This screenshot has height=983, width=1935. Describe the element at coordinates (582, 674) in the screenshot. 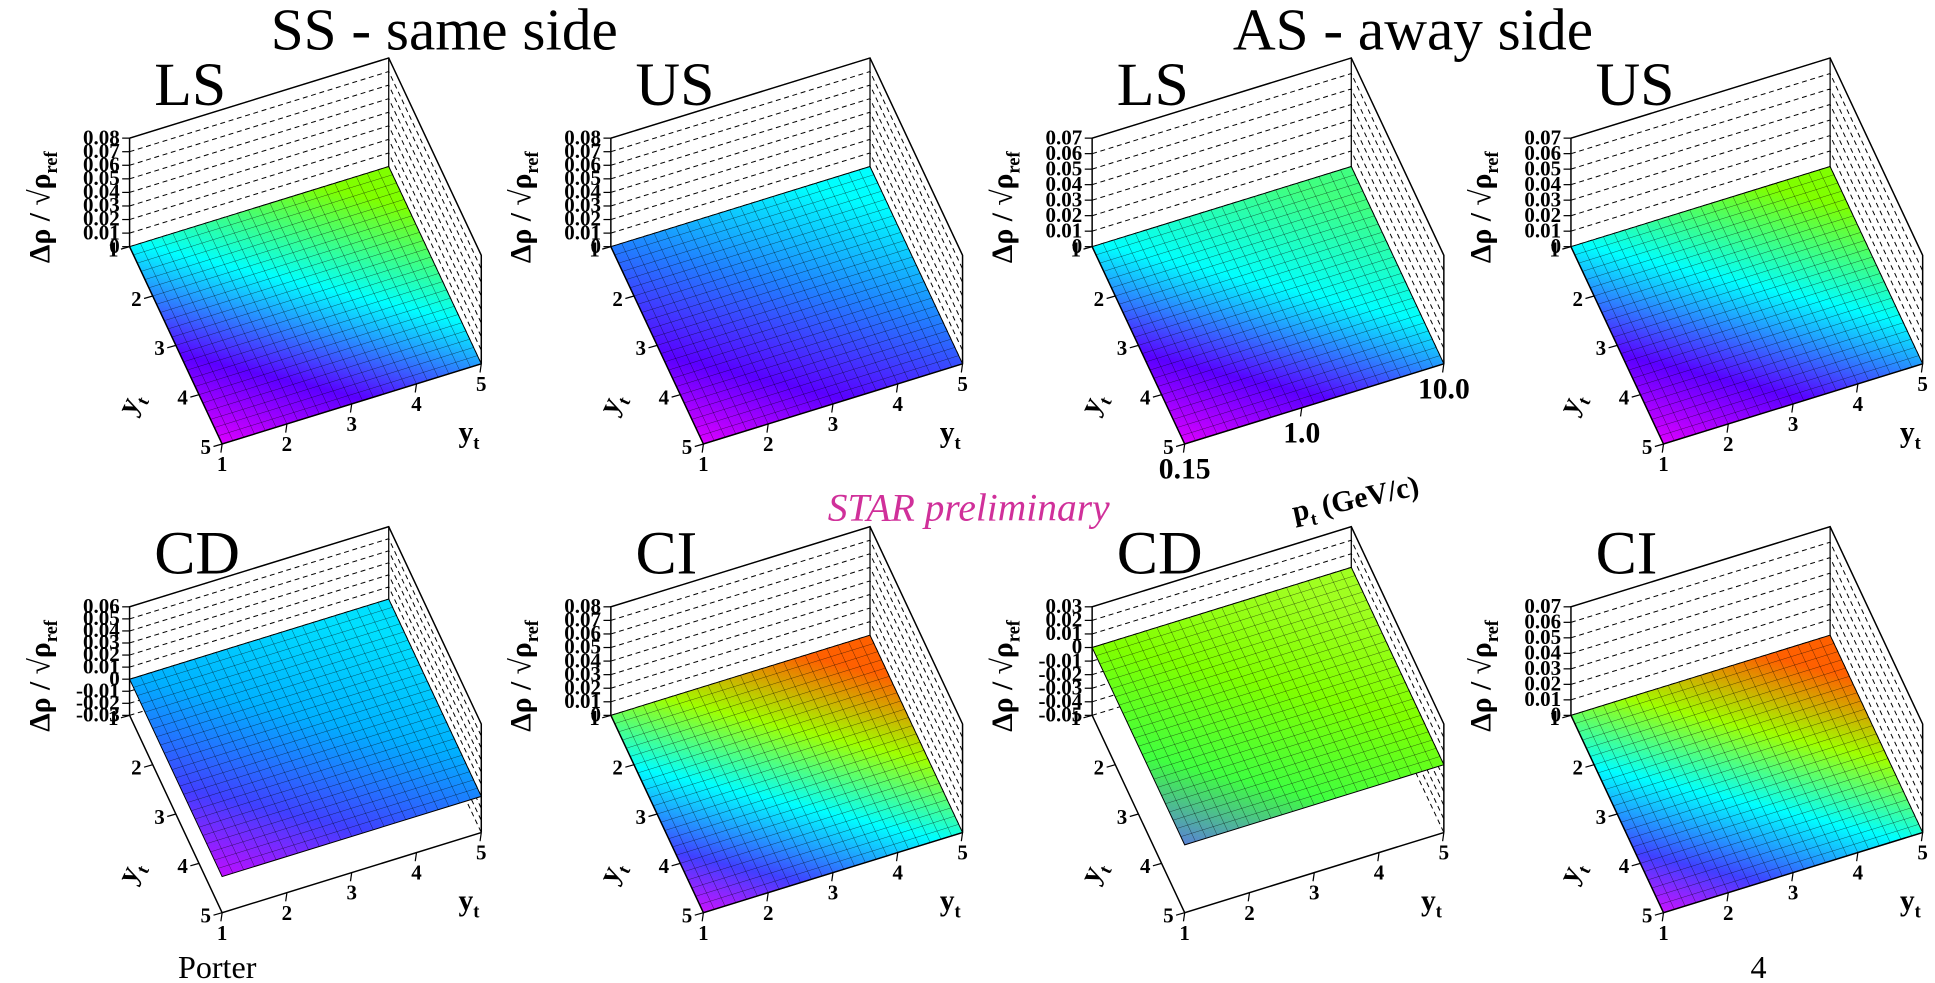

I see `z-tick-label: 0.03` at that location.